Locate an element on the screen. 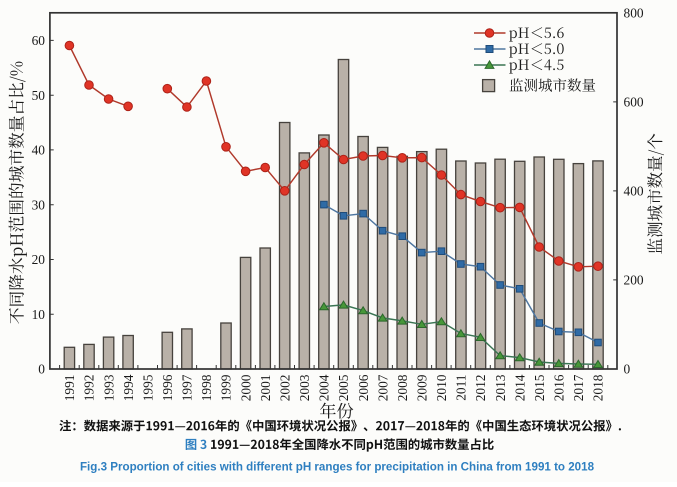  svg-text: 2011 is located at coordinates (461, 388).